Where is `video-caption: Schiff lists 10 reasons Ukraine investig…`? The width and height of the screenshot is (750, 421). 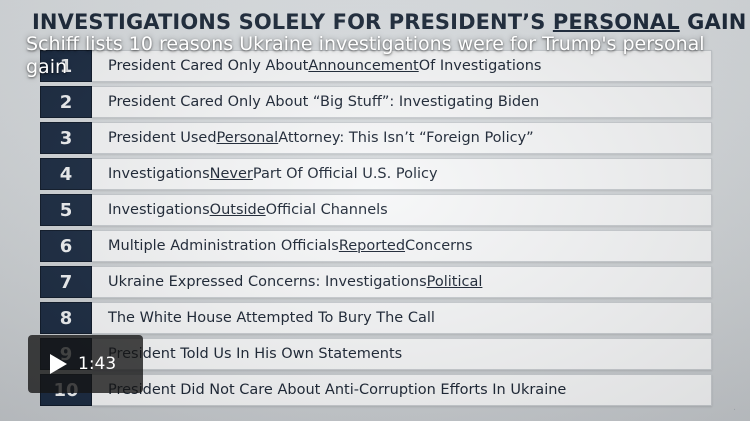
video-caption: Schiff lists 10 reasons Ukraine investig… is located at coordinates (365, 55).